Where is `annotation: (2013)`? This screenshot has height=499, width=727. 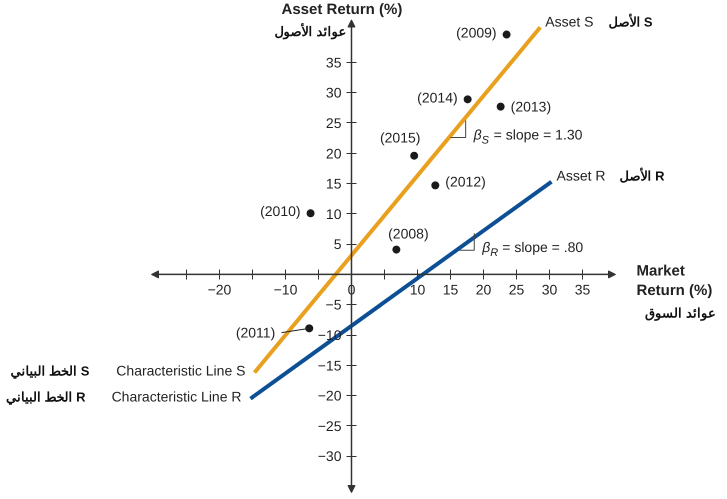 annotation: (2013) is located at coordinates (531, 106).